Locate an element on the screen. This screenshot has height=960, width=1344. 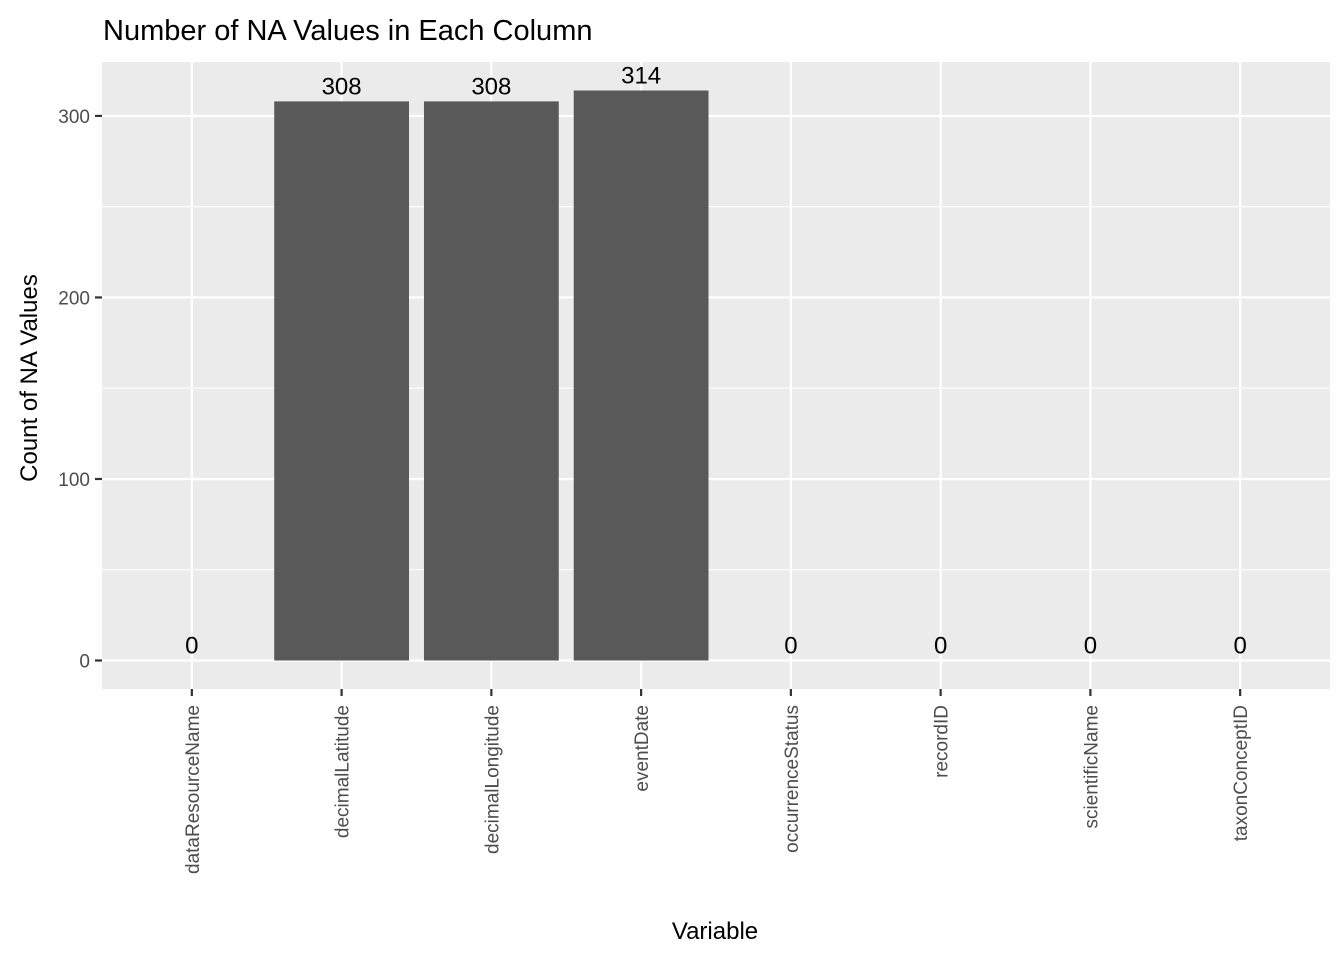
data-label: 314 is located at coordinates (641, 76).